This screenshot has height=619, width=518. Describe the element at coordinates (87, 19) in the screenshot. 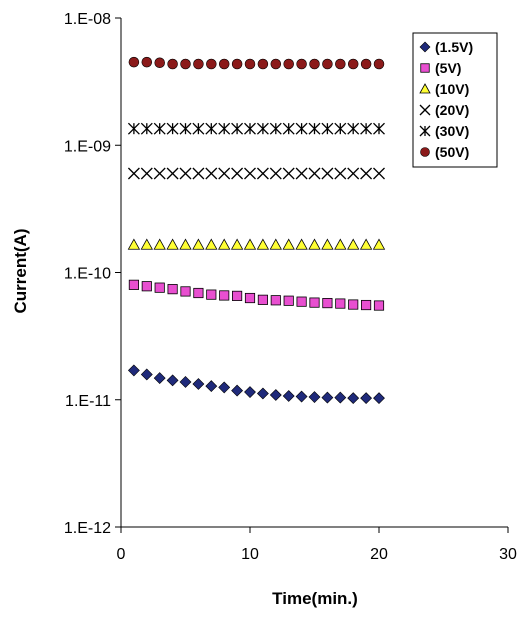

I see `y-tick-label: 1.E-08` at that location.